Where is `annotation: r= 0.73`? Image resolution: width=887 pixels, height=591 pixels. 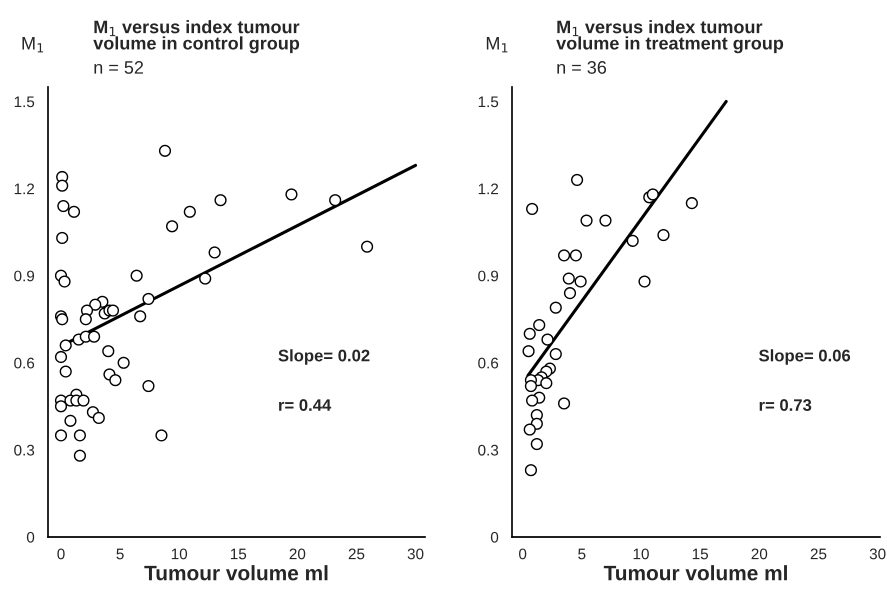 annotation: r= 0.73 is located at coordinates (786, 405).